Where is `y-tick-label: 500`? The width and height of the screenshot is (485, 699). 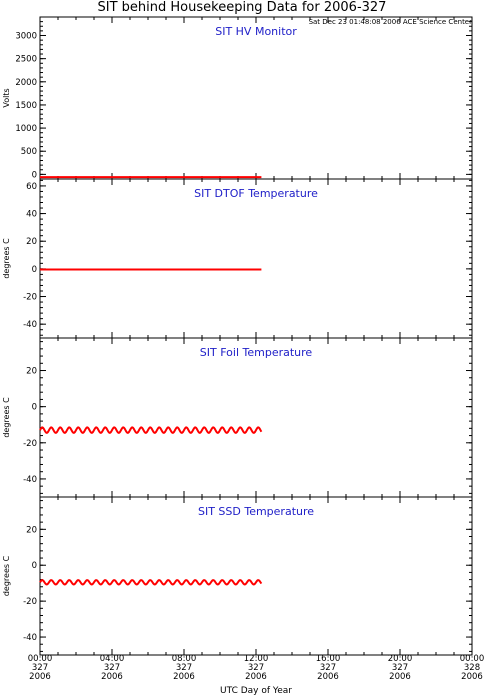 y-tick-label: 500 is located at coordinates (29, 152).